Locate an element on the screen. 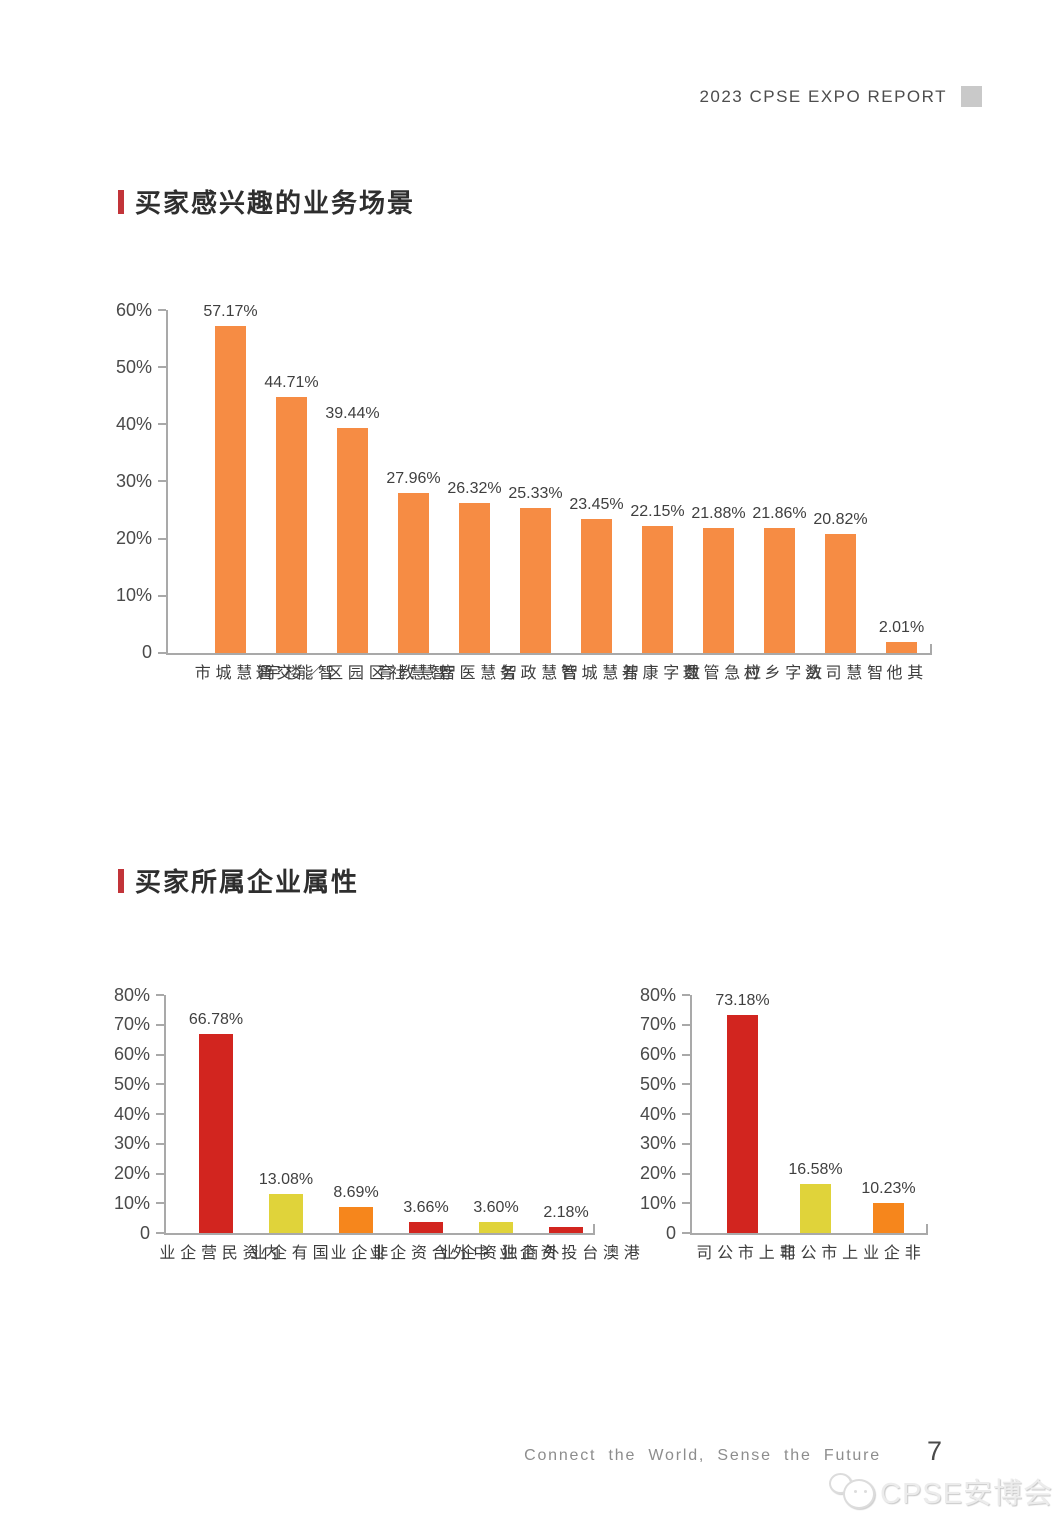  bar-value-label: 16.58% is located at coordinates (815, 1169).